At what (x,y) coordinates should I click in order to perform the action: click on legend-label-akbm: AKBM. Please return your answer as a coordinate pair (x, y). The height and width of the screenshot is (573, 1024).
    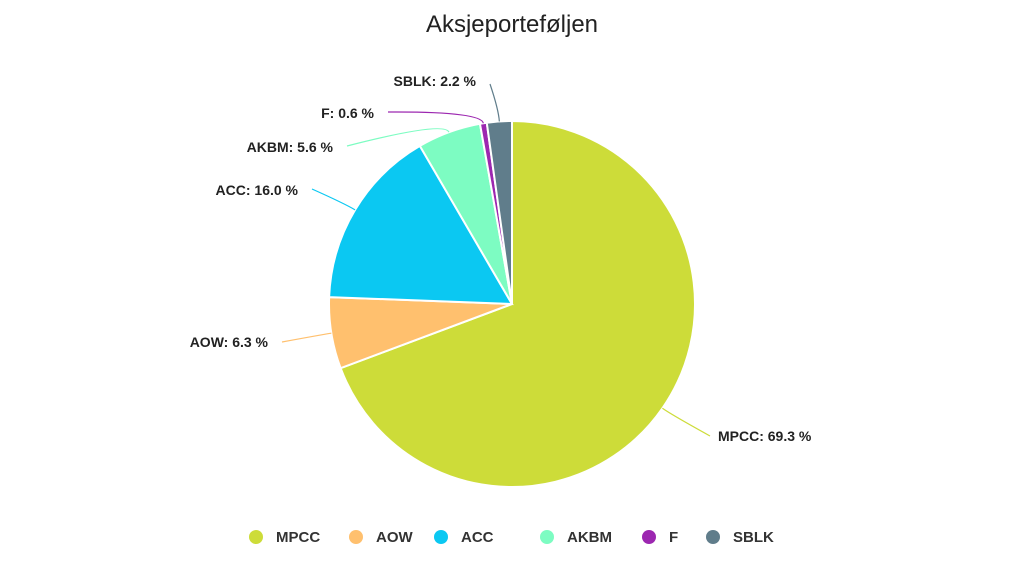
    Looking at the image, I should click on (589, 537).